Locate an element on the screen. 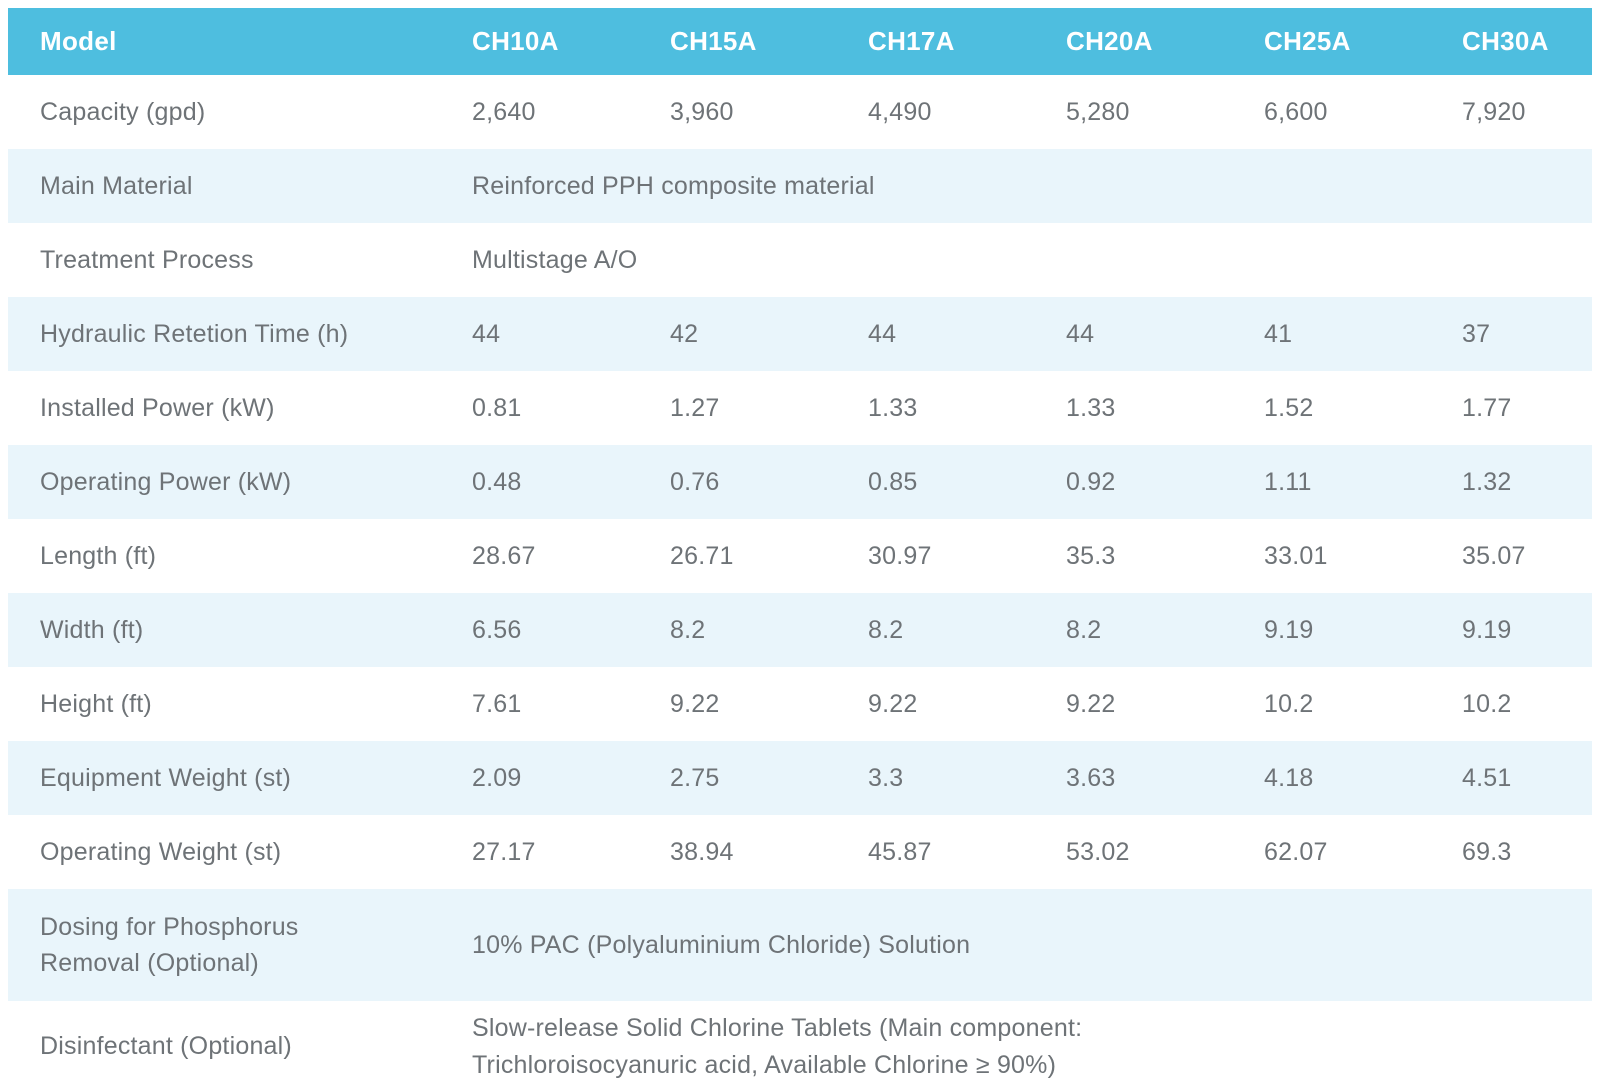  col-header-ch30a: CH30A is located at coordinates (1505, 41).